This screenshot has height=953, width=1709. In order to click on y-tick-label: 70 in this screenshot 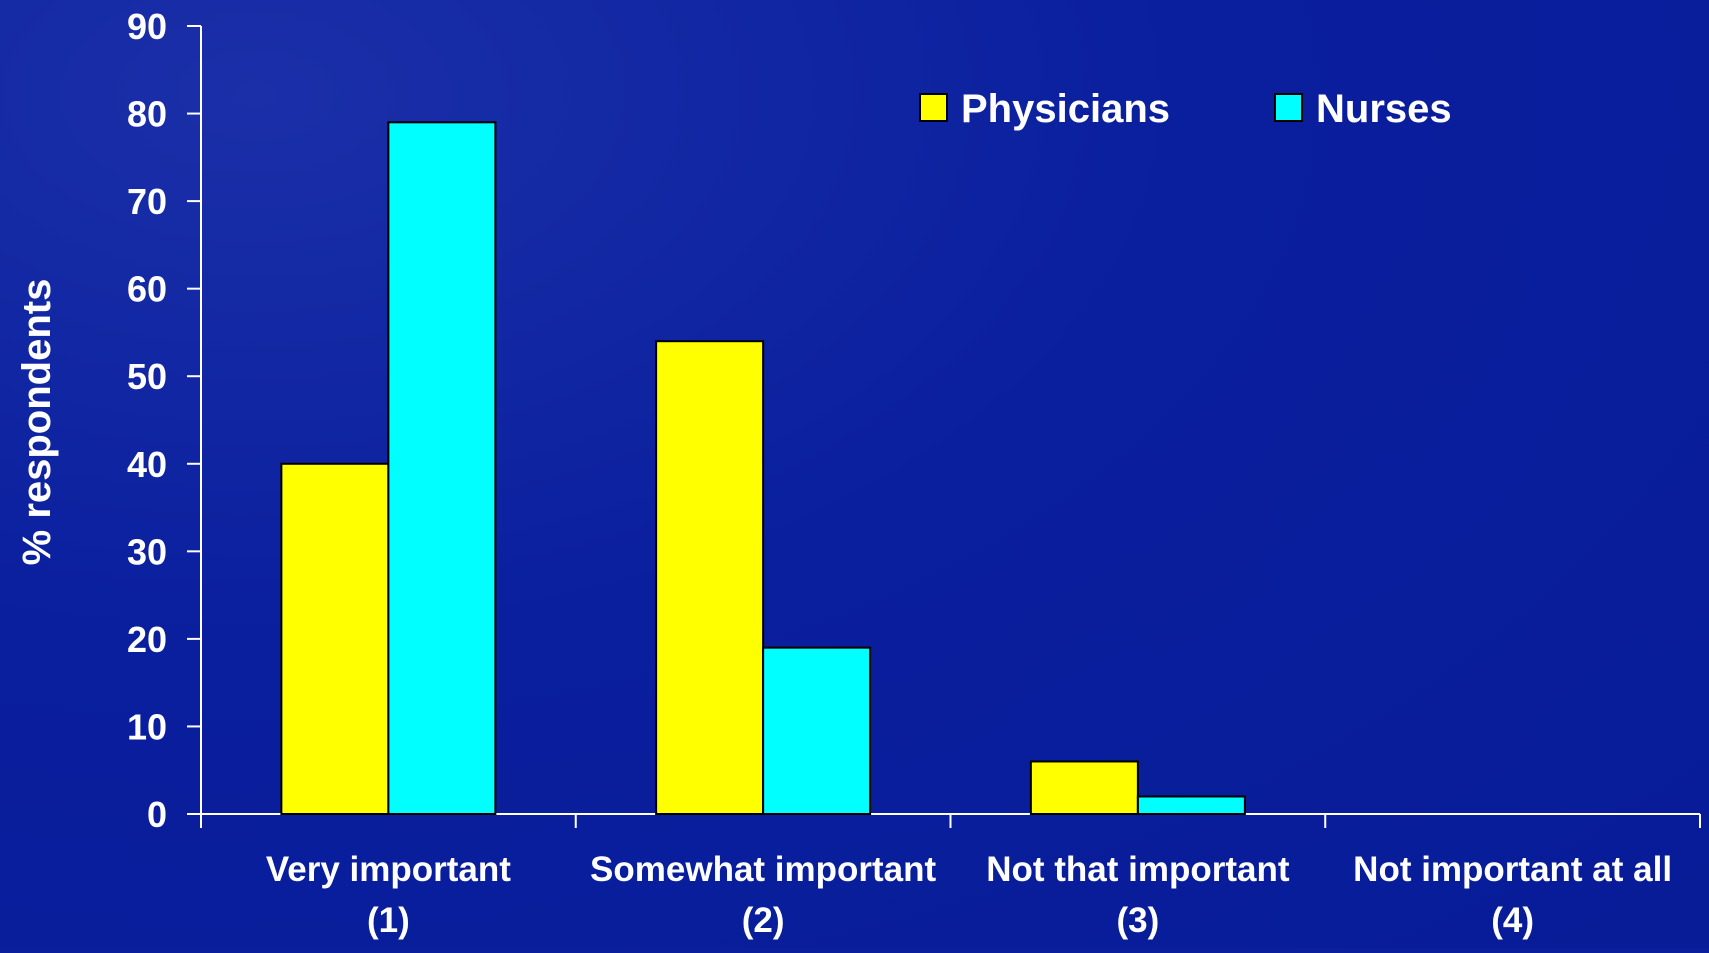, I will do `click(147, 201)`.